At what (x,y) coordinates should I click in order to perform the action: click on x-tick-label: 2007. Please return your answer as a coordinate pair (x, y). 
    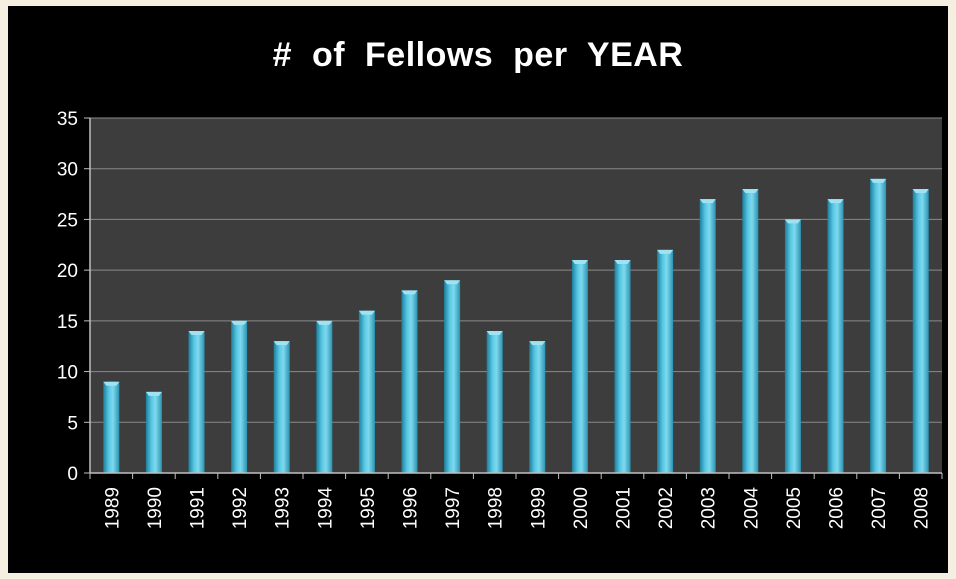
    Looking at the image, I should click on (879, 508).